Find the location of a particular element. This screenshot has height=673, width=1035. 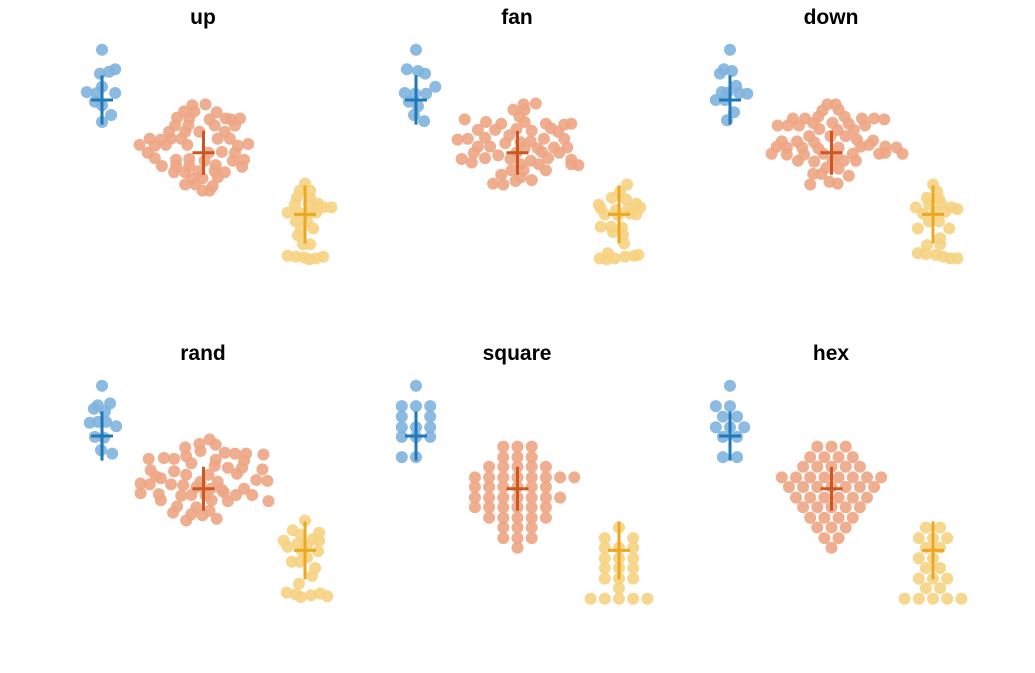

panel-title-square: square is located at coordinates (517, 353).